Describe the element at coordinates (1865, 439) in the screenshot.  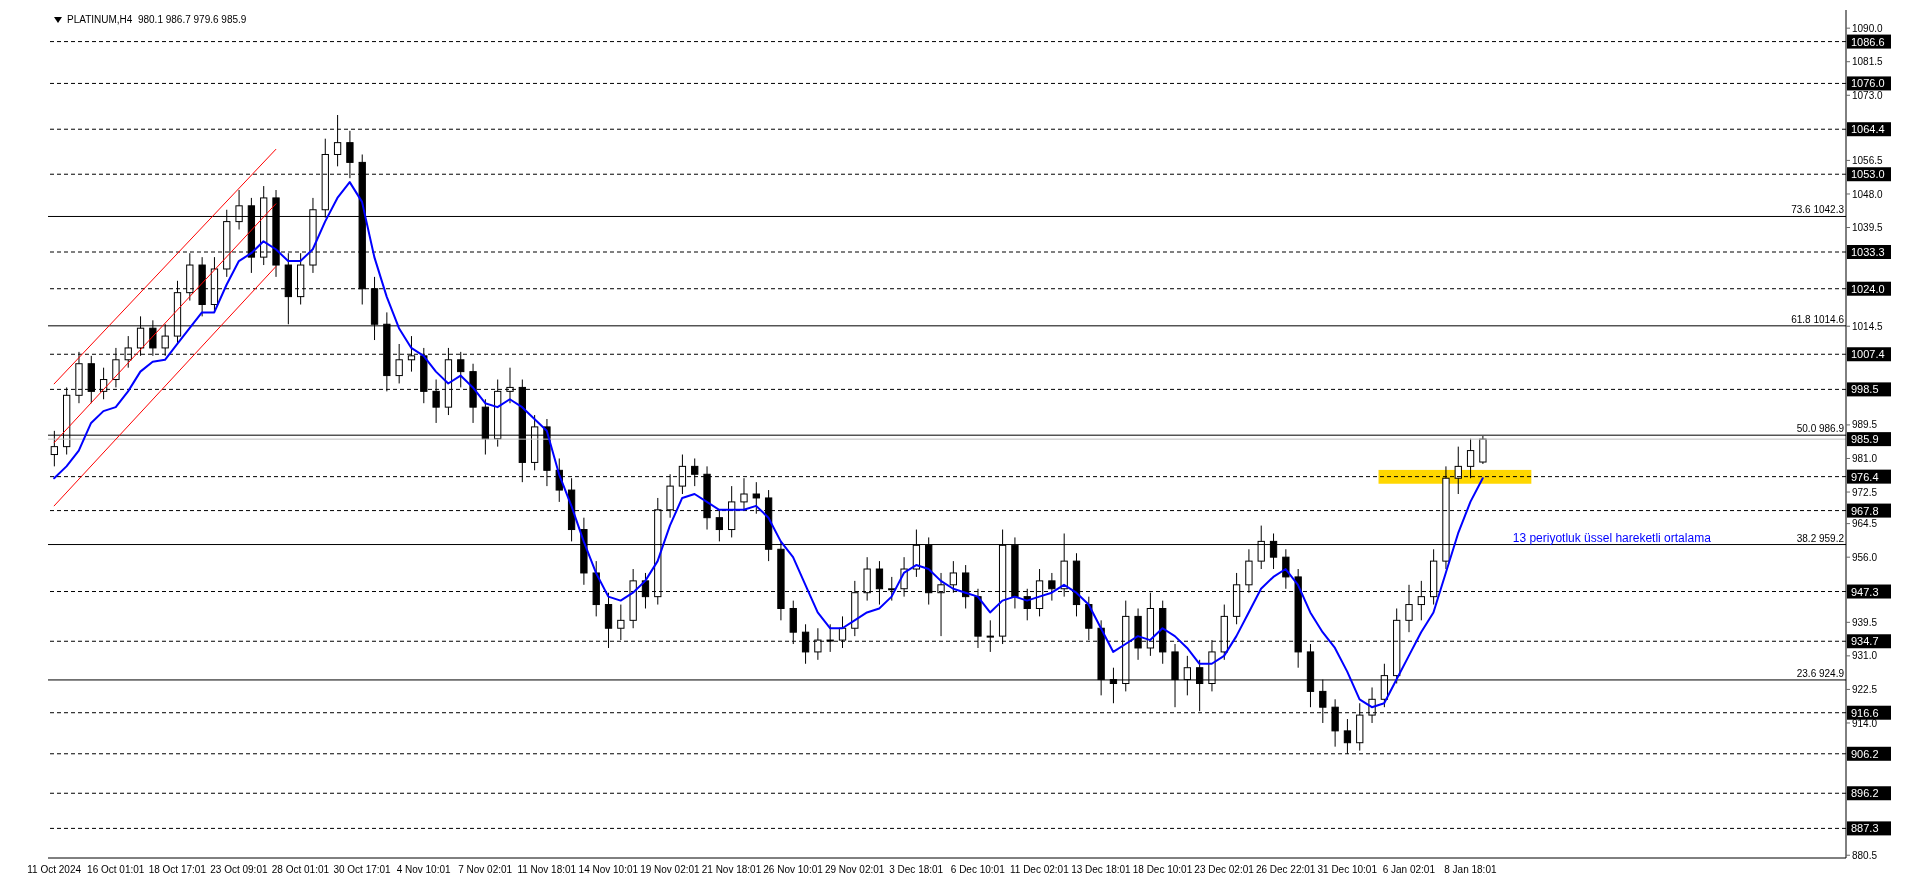
I see `ref-line-label: 985.9` at that location.